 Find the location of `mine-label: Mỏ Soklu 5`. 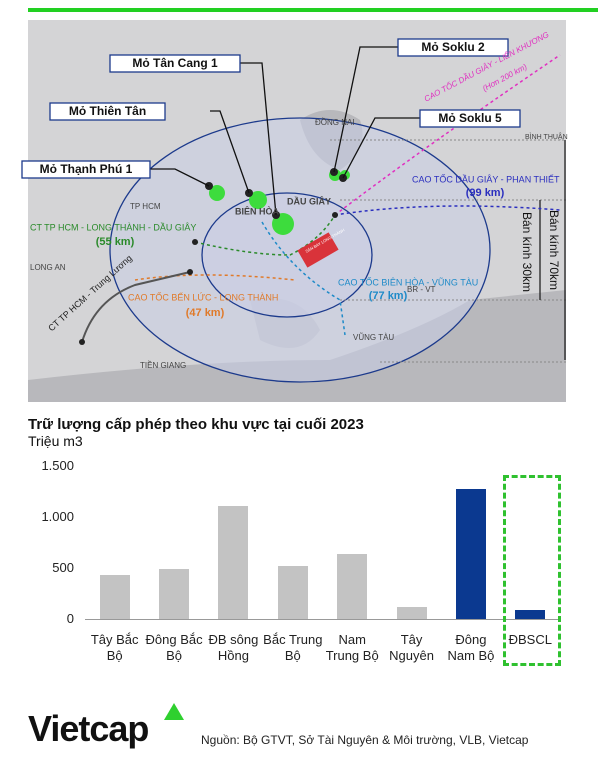

mine-label: Mỏ Soklu 5 is located at coordinates (470, 118).